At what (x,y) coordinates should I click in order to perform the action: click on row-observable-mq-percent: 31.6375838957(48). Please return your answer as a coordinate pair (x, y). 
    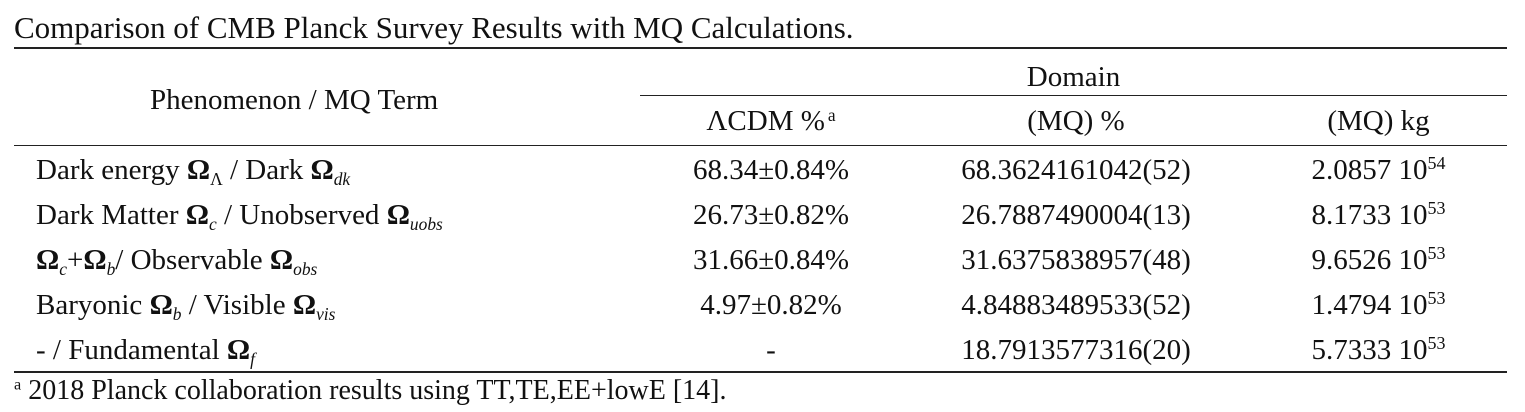
    Looking at the image, I should click on (1076, 260).